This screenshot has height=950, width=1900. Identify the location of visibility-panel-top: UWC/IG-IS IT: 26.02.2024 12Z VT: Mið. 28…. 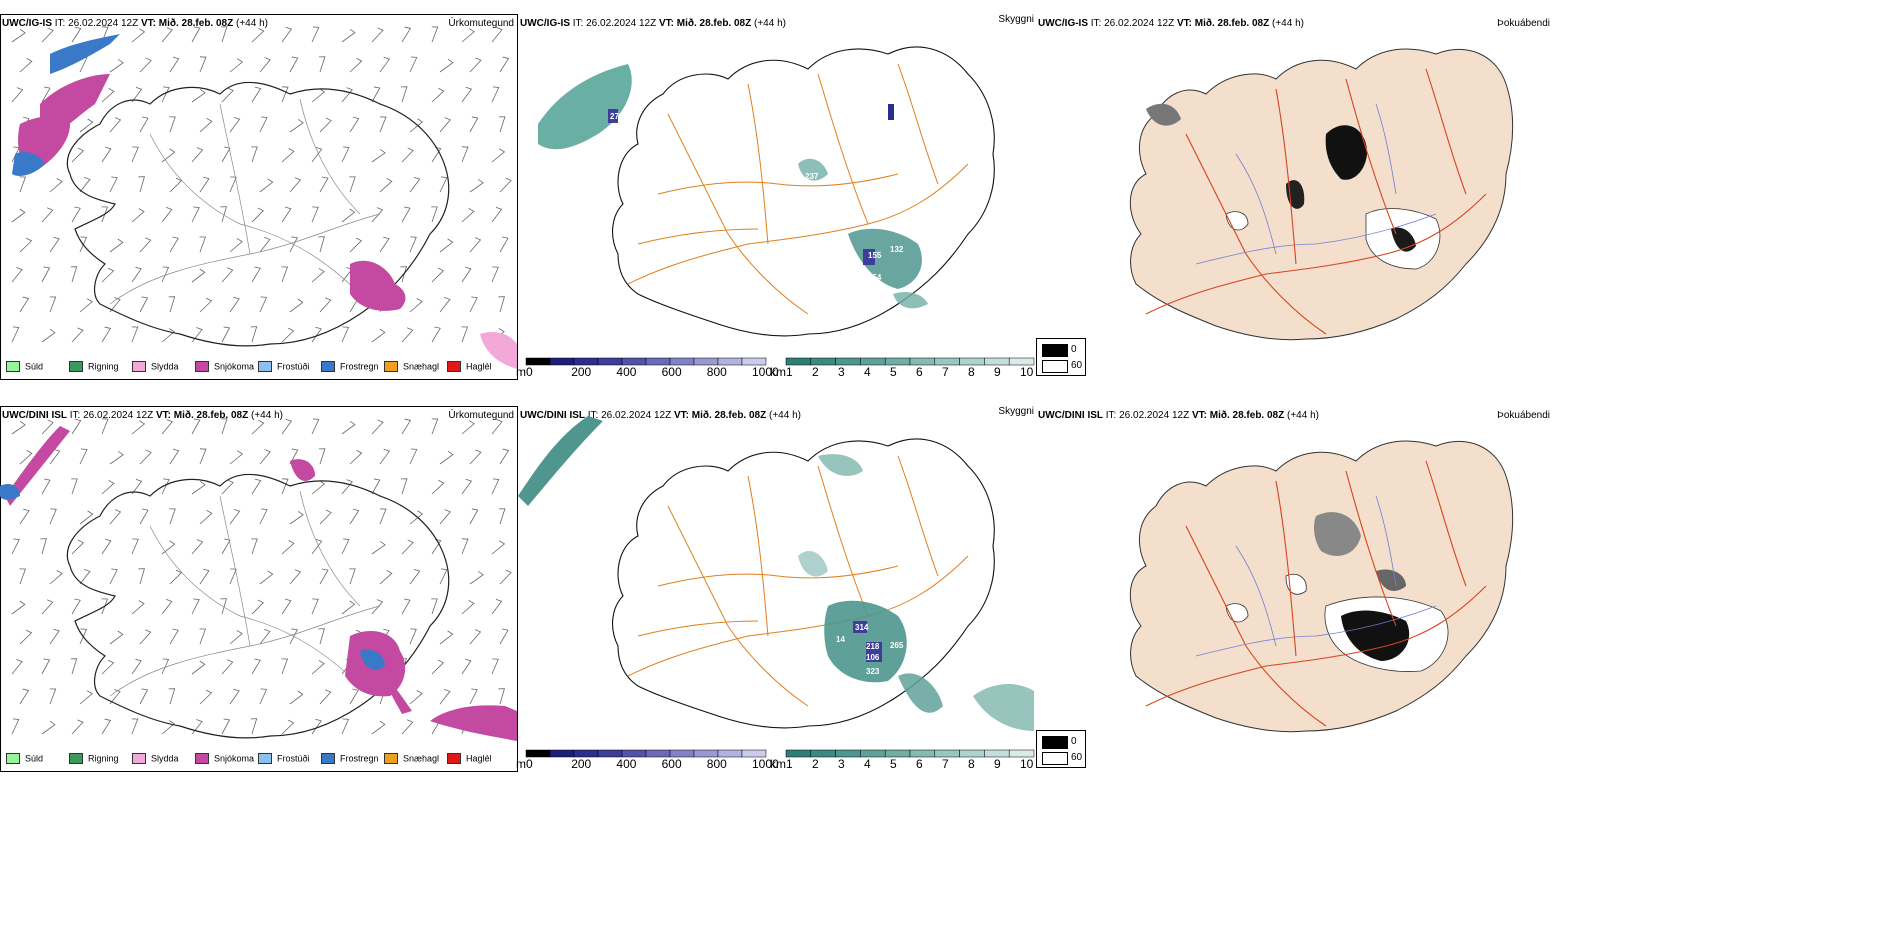
(776, 197).